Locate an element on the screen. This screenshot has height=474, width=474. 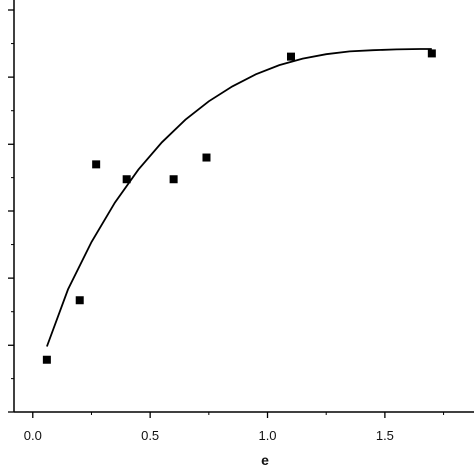
y-axis-ticks is located at coordinates (11, 211).